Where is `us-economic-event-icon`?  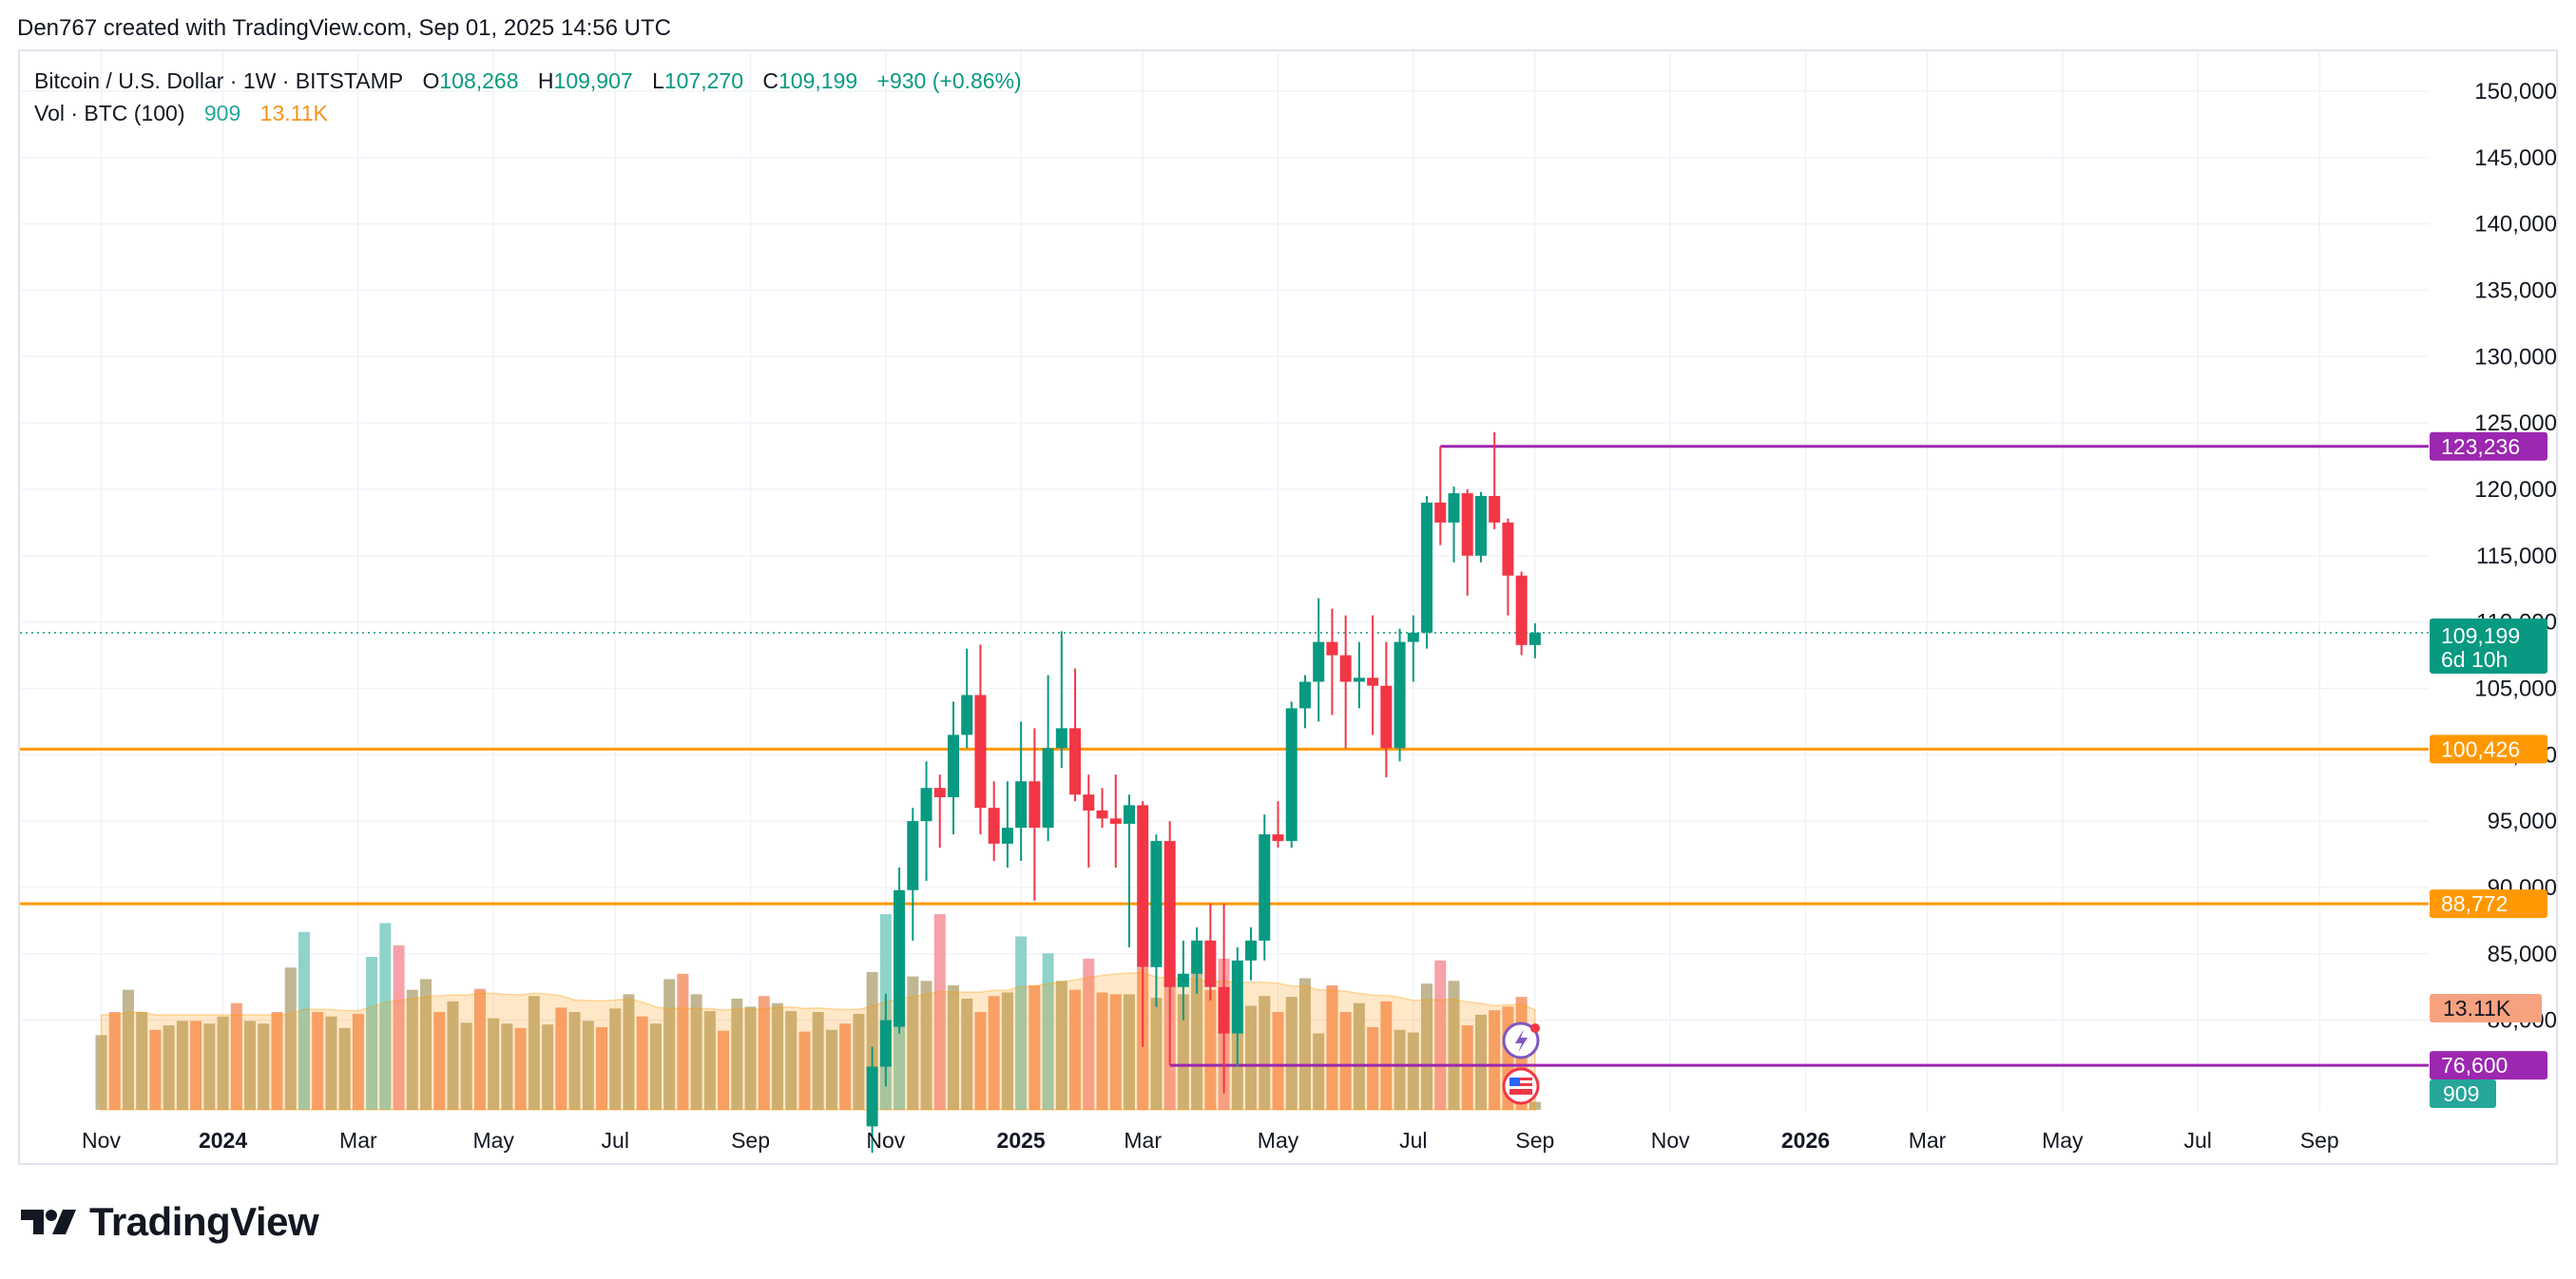 us-economic-event-icon is located at coordinates (1521, 1086).